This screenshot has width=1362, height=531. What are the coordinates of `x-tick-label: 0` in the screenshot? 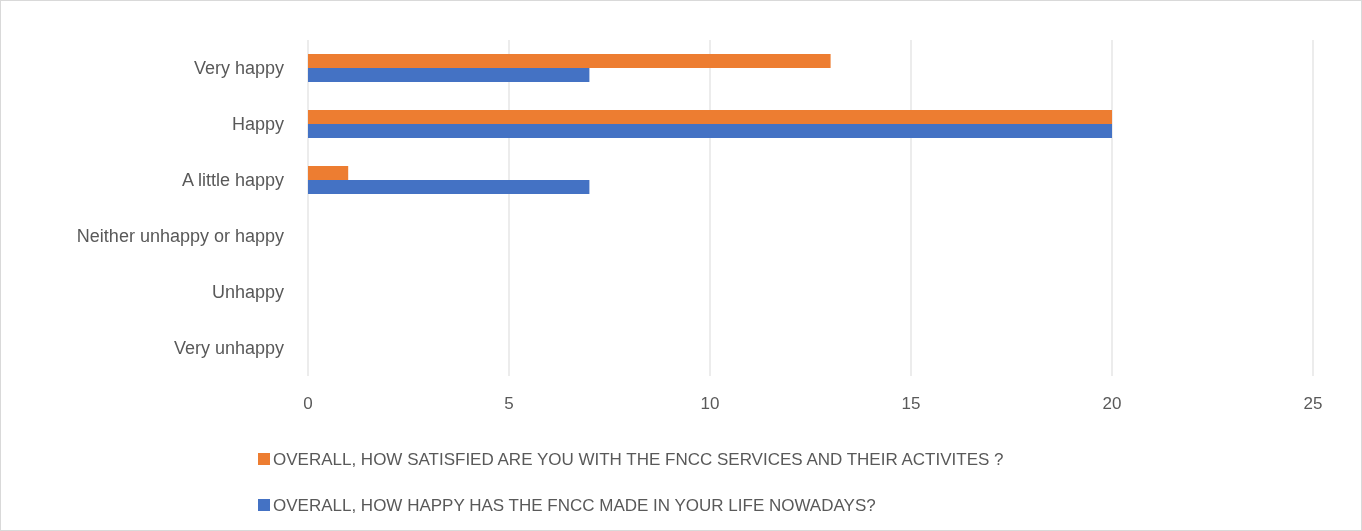 It's located at (308, 403).